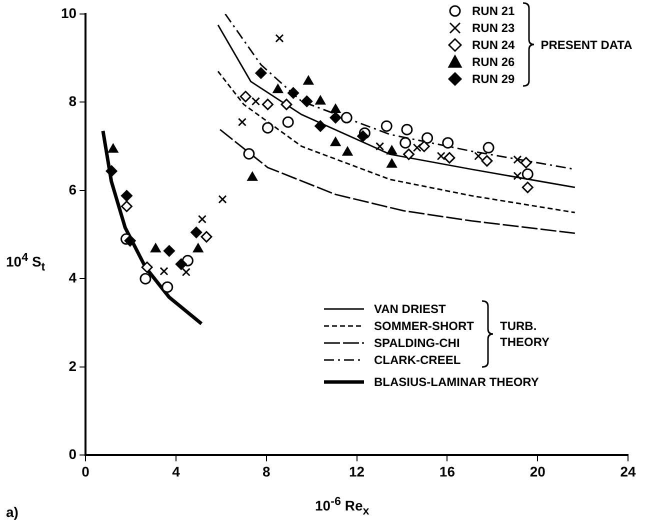 This screenshot has width=652, height=526. I want to click on x-axis-title: 10$^{-6}$ Re$_{x}$, so click(342, 507).